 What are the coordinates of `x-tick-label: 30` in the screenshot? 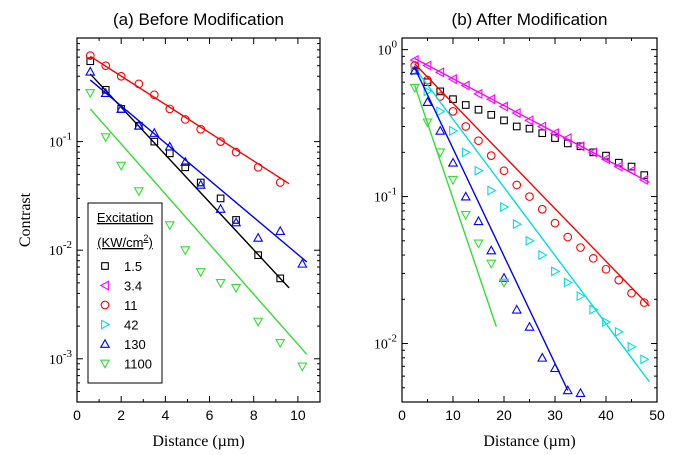 It's located at (555, 415).